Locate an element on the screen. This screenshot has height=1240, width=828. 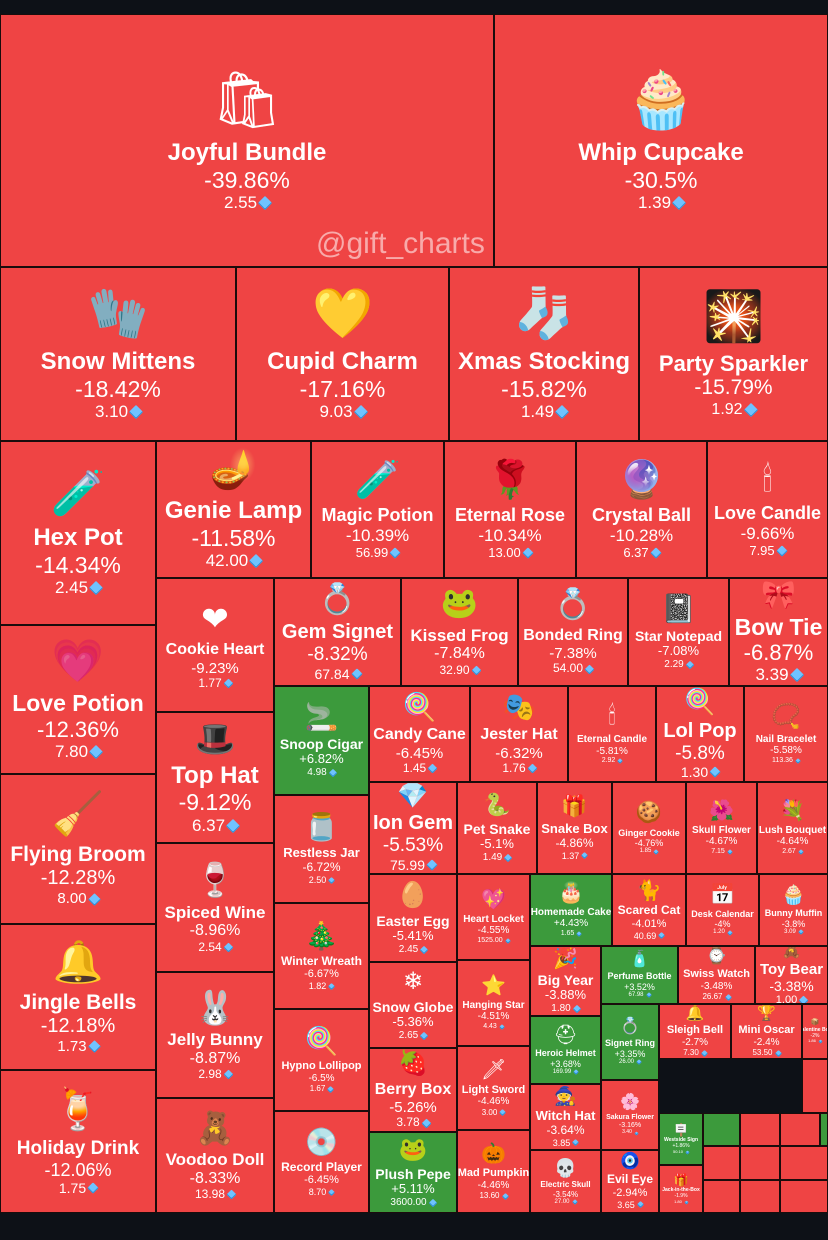
tile-lol-pop: 🍭 Lol Pop -5.8% 1.30 is located at coordinates (700, 734).